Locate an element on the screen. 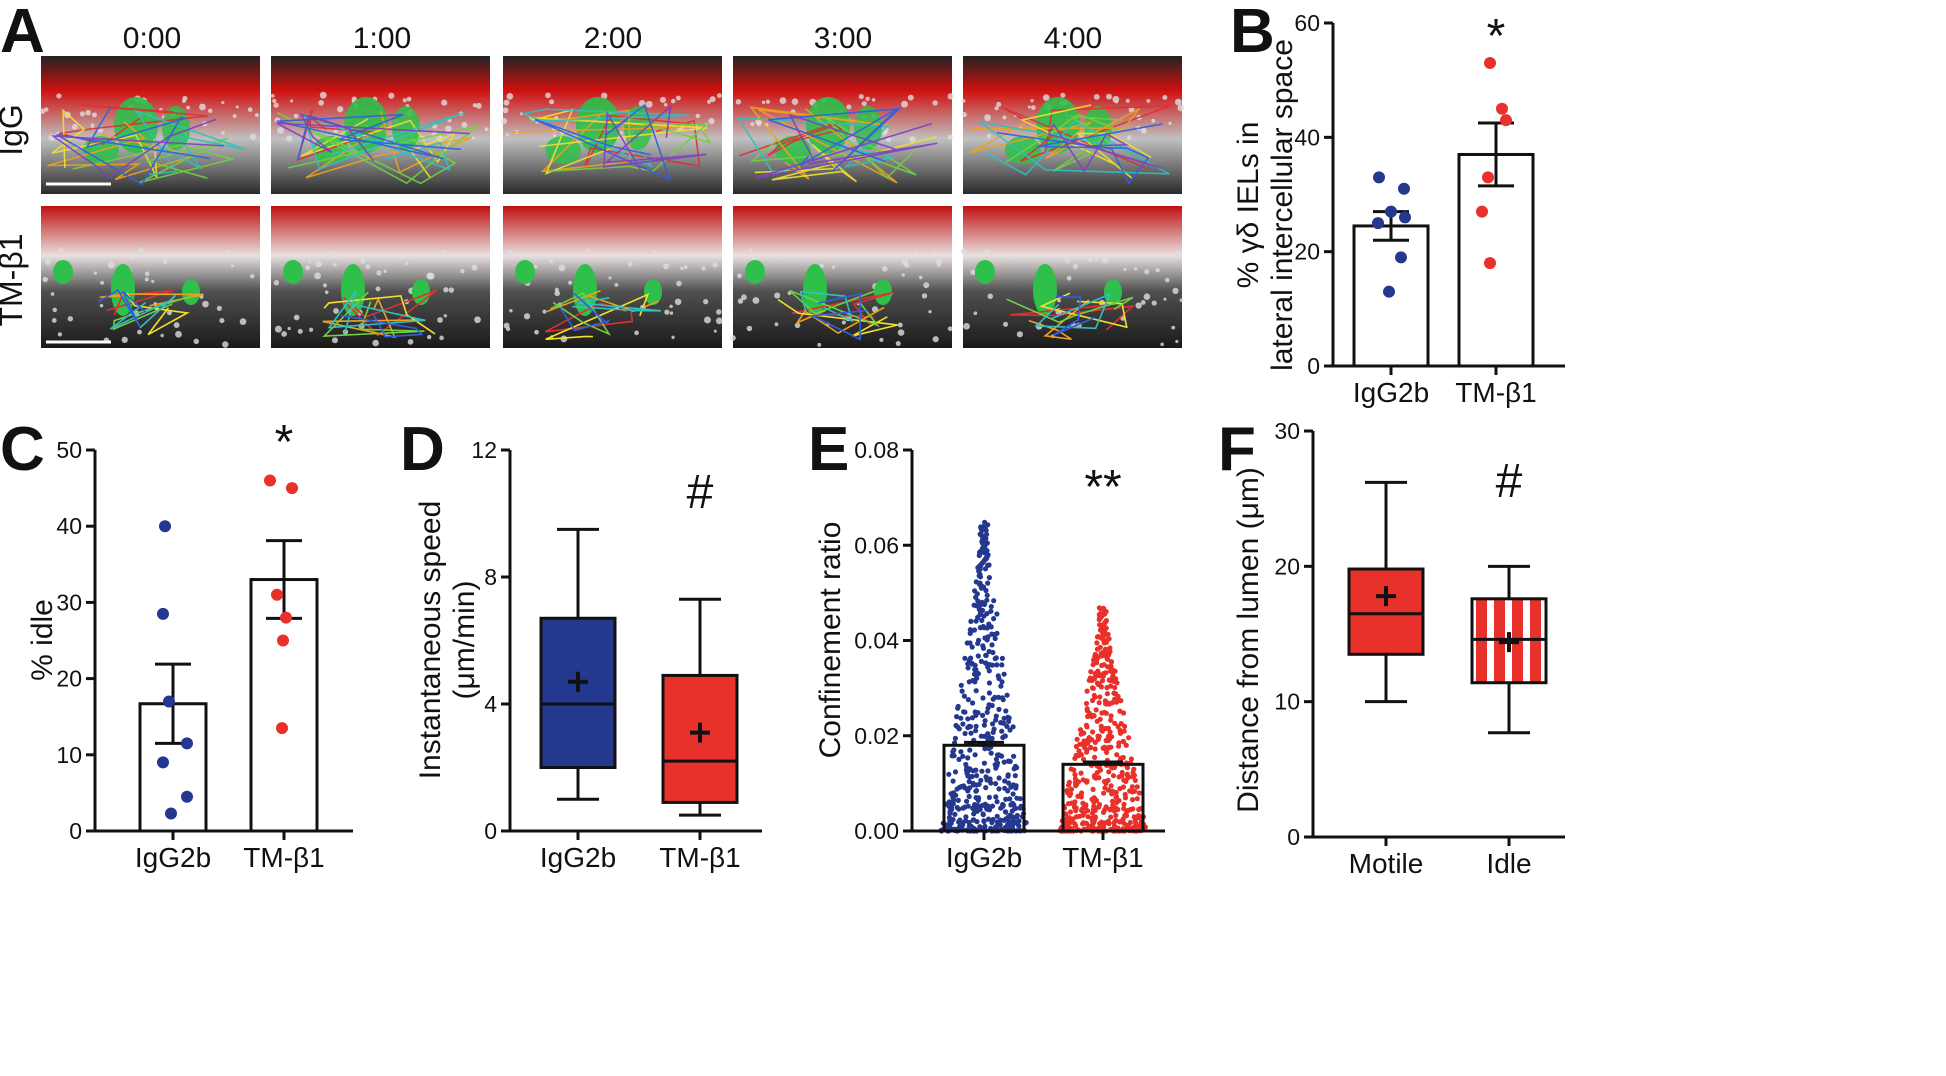 Image resolution: width=1946 pixels, height=1076 pixels. time-label: 2:00 is located at coordinates (613, 38).